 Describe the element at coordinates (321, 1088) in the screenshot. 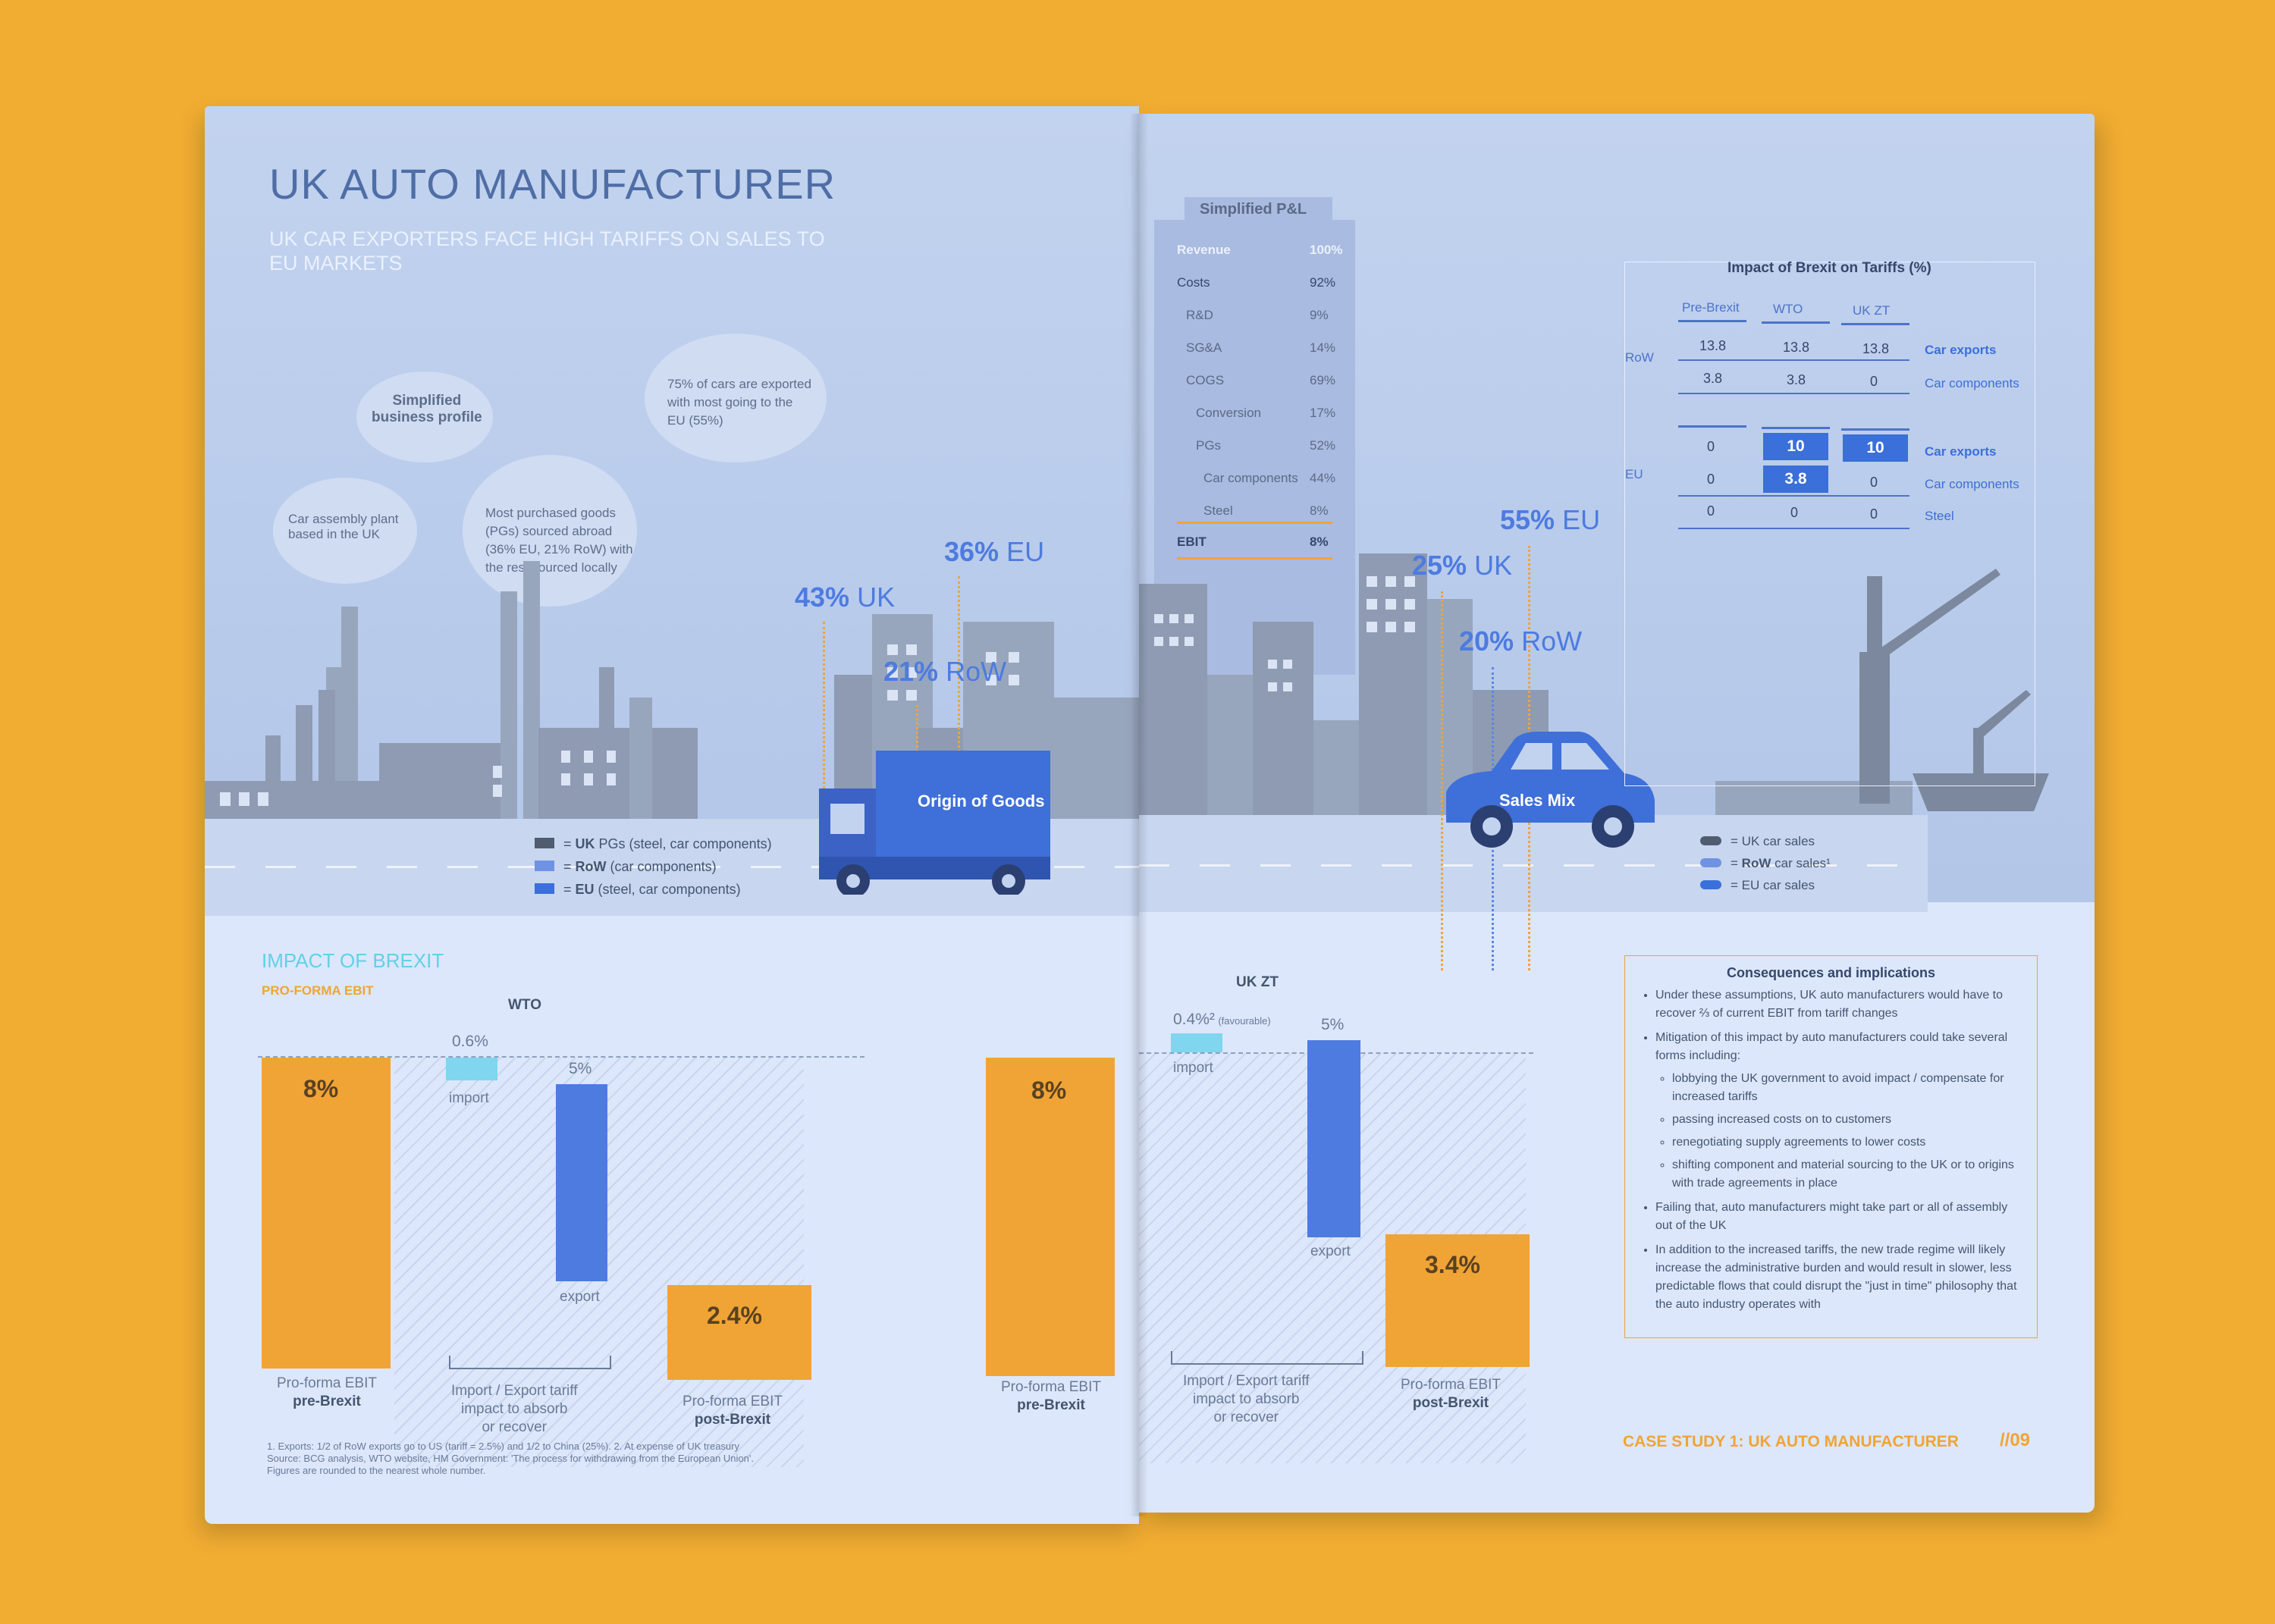

I see `wto-pre-value: 8%` at that location.